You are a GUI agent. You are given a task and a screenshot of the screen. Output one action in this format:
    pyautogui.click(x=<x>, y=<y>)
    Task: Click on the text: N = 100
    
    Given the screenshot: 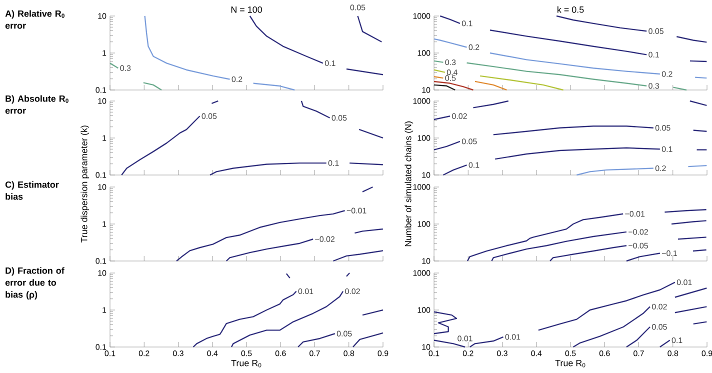 What is the action you would take?
    pyautogui.click(x=246, y=9)
    